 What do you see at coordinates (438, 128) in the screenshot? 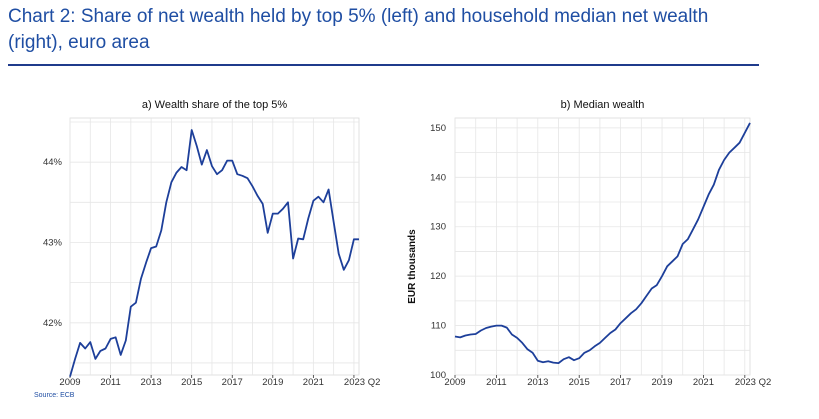
I see `y-tick-label: 150` at bounding box center [438, 128].